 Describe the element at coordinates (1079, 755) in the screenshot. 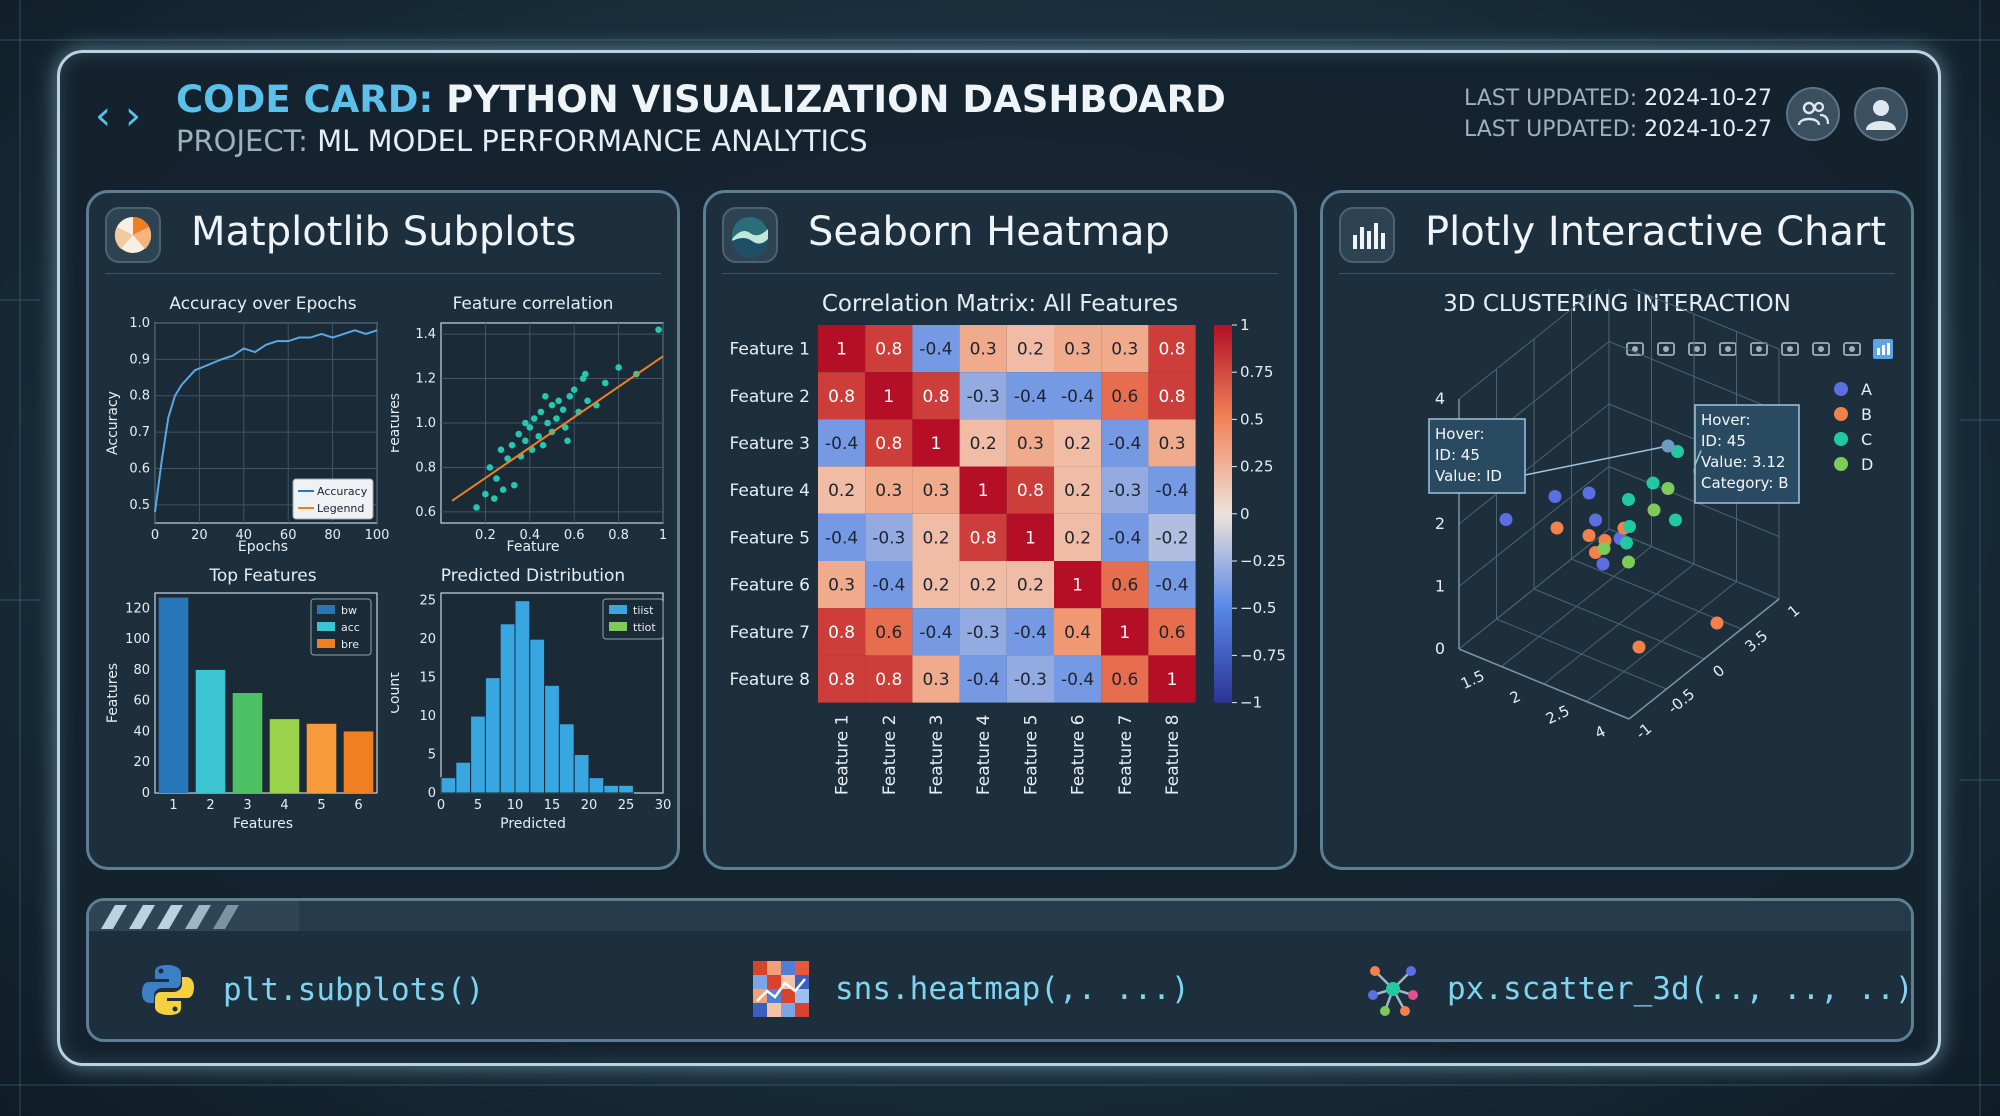

I see `column-label: Feature 6` at that location.